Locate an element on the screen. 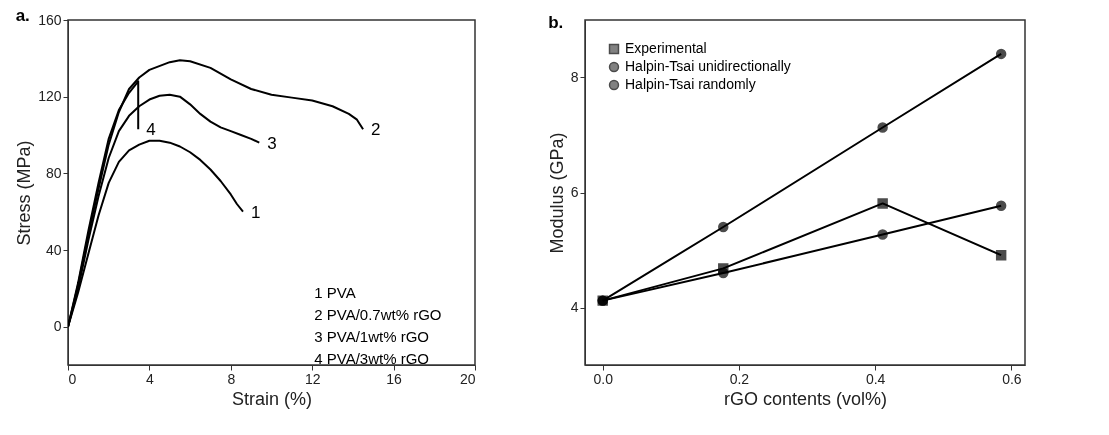 Image resolution: width=1109 pixels, height=435 pixels. annotation: 4 is located at coordinates (151, 130).